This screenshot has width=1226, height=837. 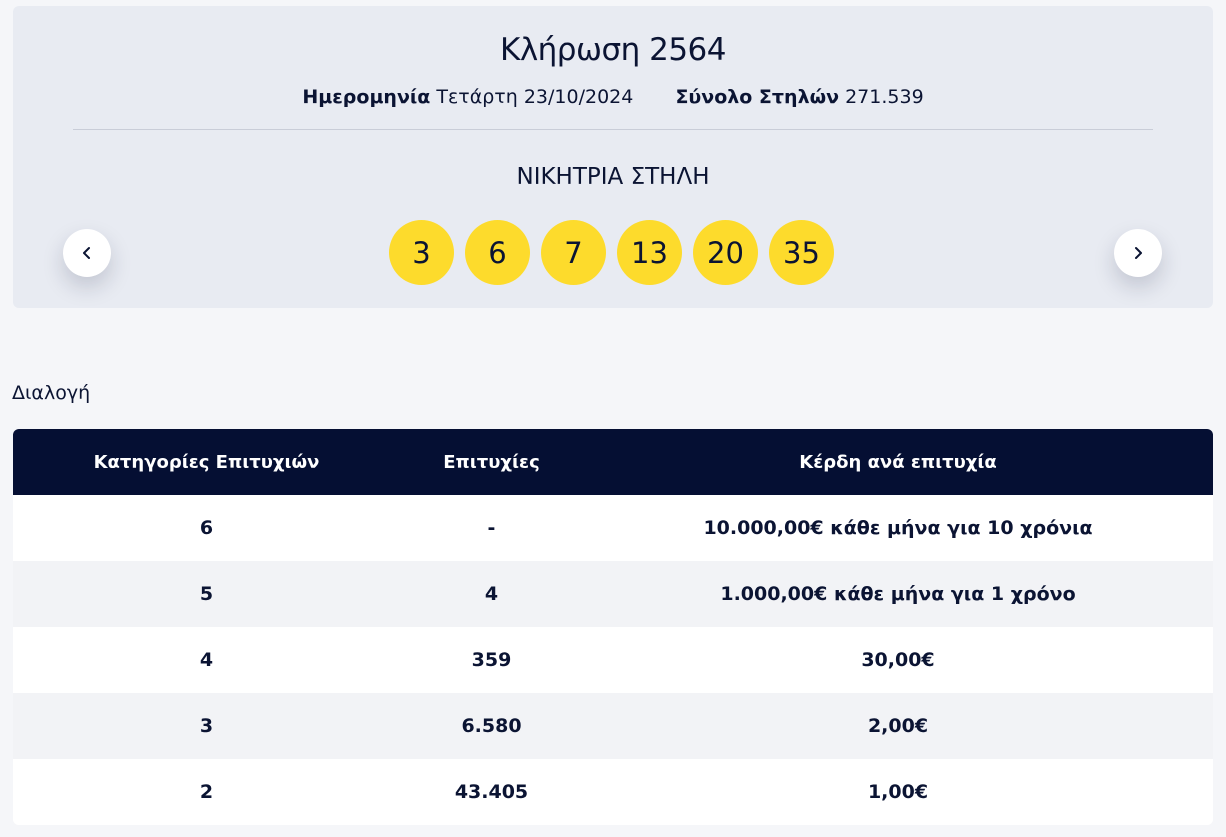 What do you see at coordinates (801, 252) in the screenshot?
I see `number-ball: 35` at bounding box center [801, 252].